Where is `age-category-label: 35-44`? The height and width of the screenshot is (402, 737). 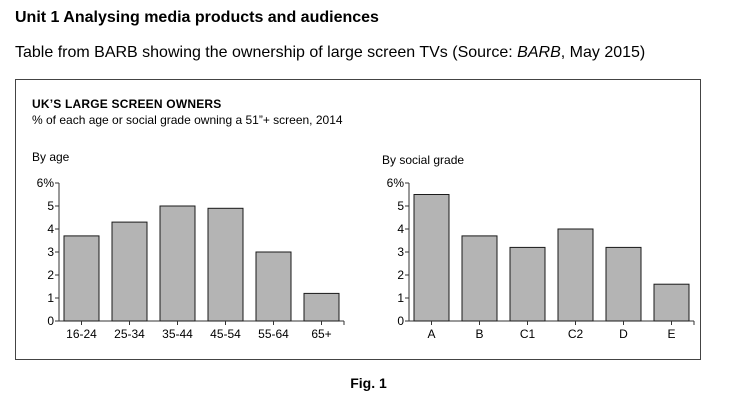
age-category-label: 35-44 is located at coordinates (177, 334).